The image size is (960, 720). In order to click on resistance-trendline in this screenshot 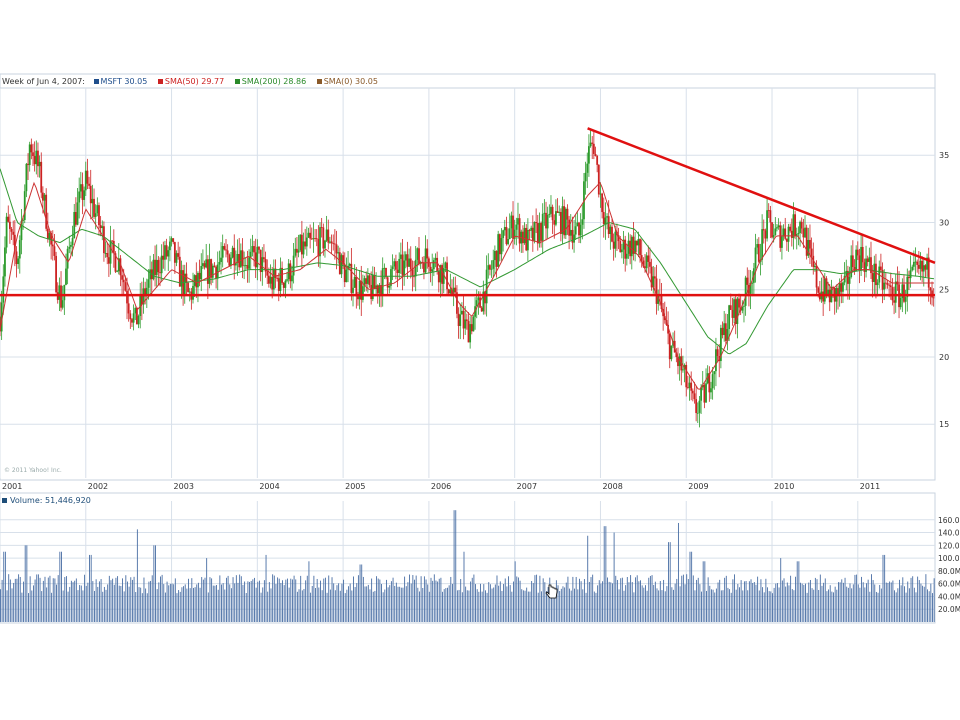, I will do `click(761, 195)`.